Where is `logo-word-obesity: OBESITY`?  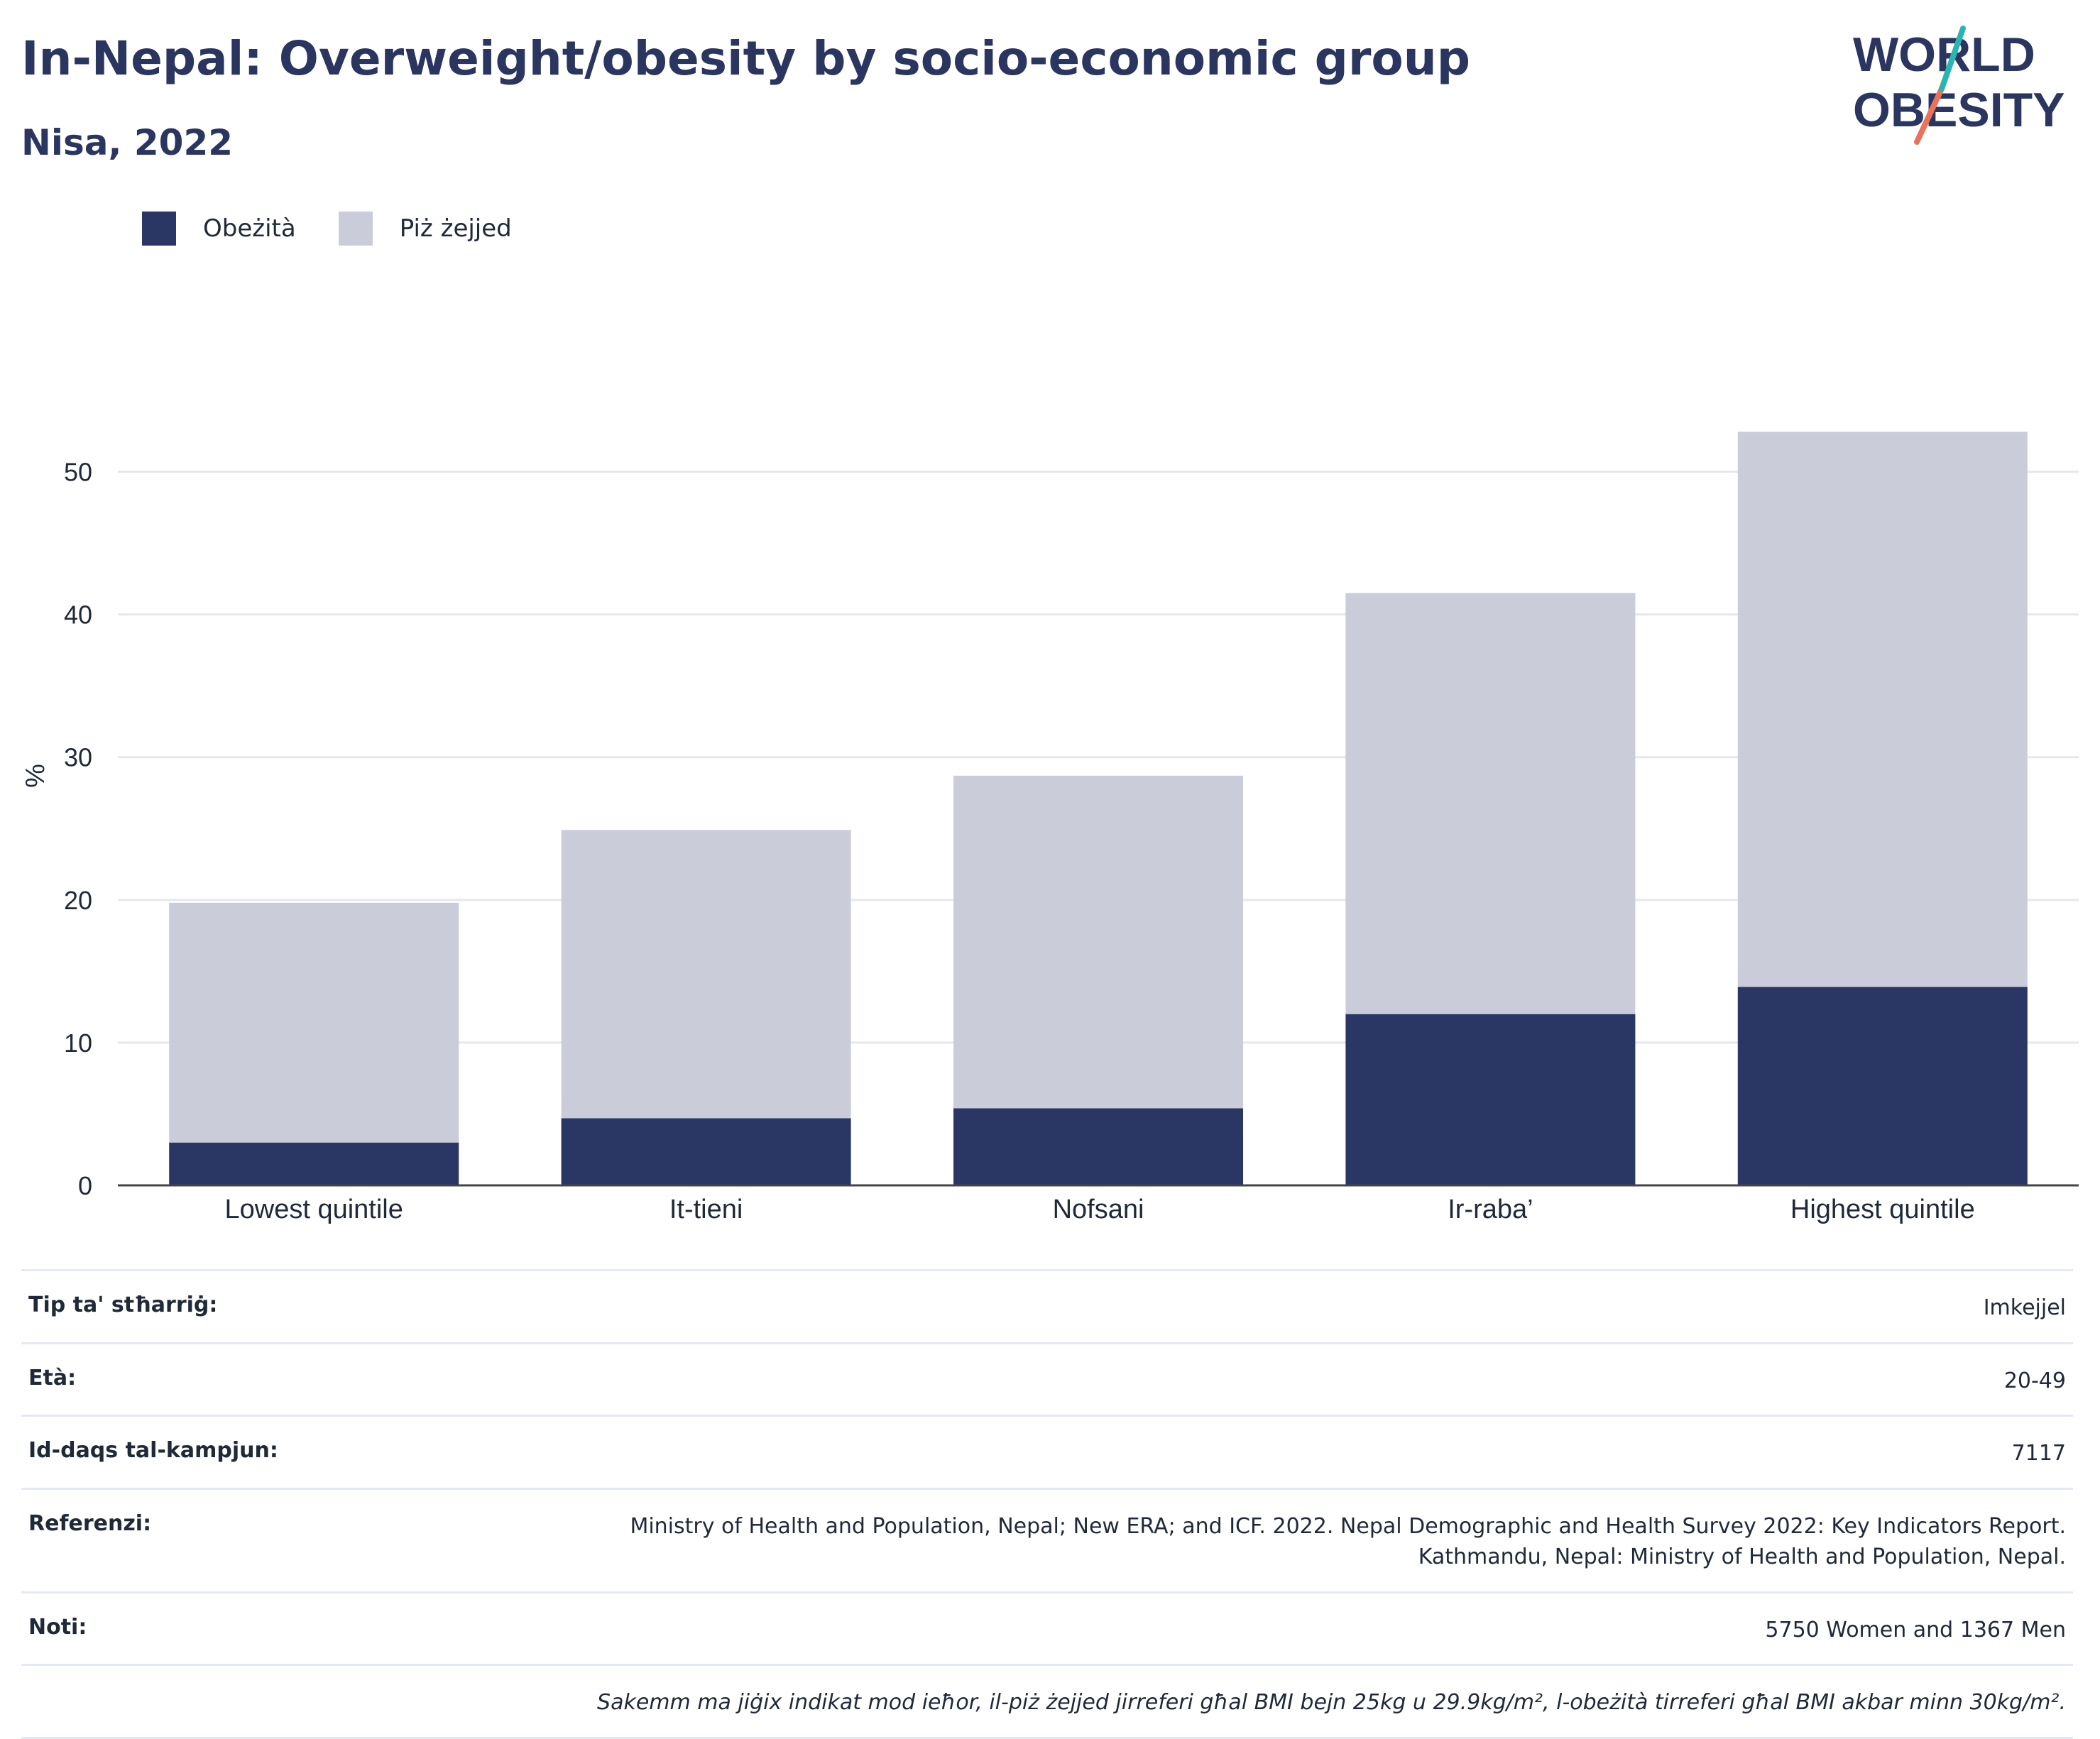 logo-word-obesity: OBESITY is located at coordinates (1959, 110).